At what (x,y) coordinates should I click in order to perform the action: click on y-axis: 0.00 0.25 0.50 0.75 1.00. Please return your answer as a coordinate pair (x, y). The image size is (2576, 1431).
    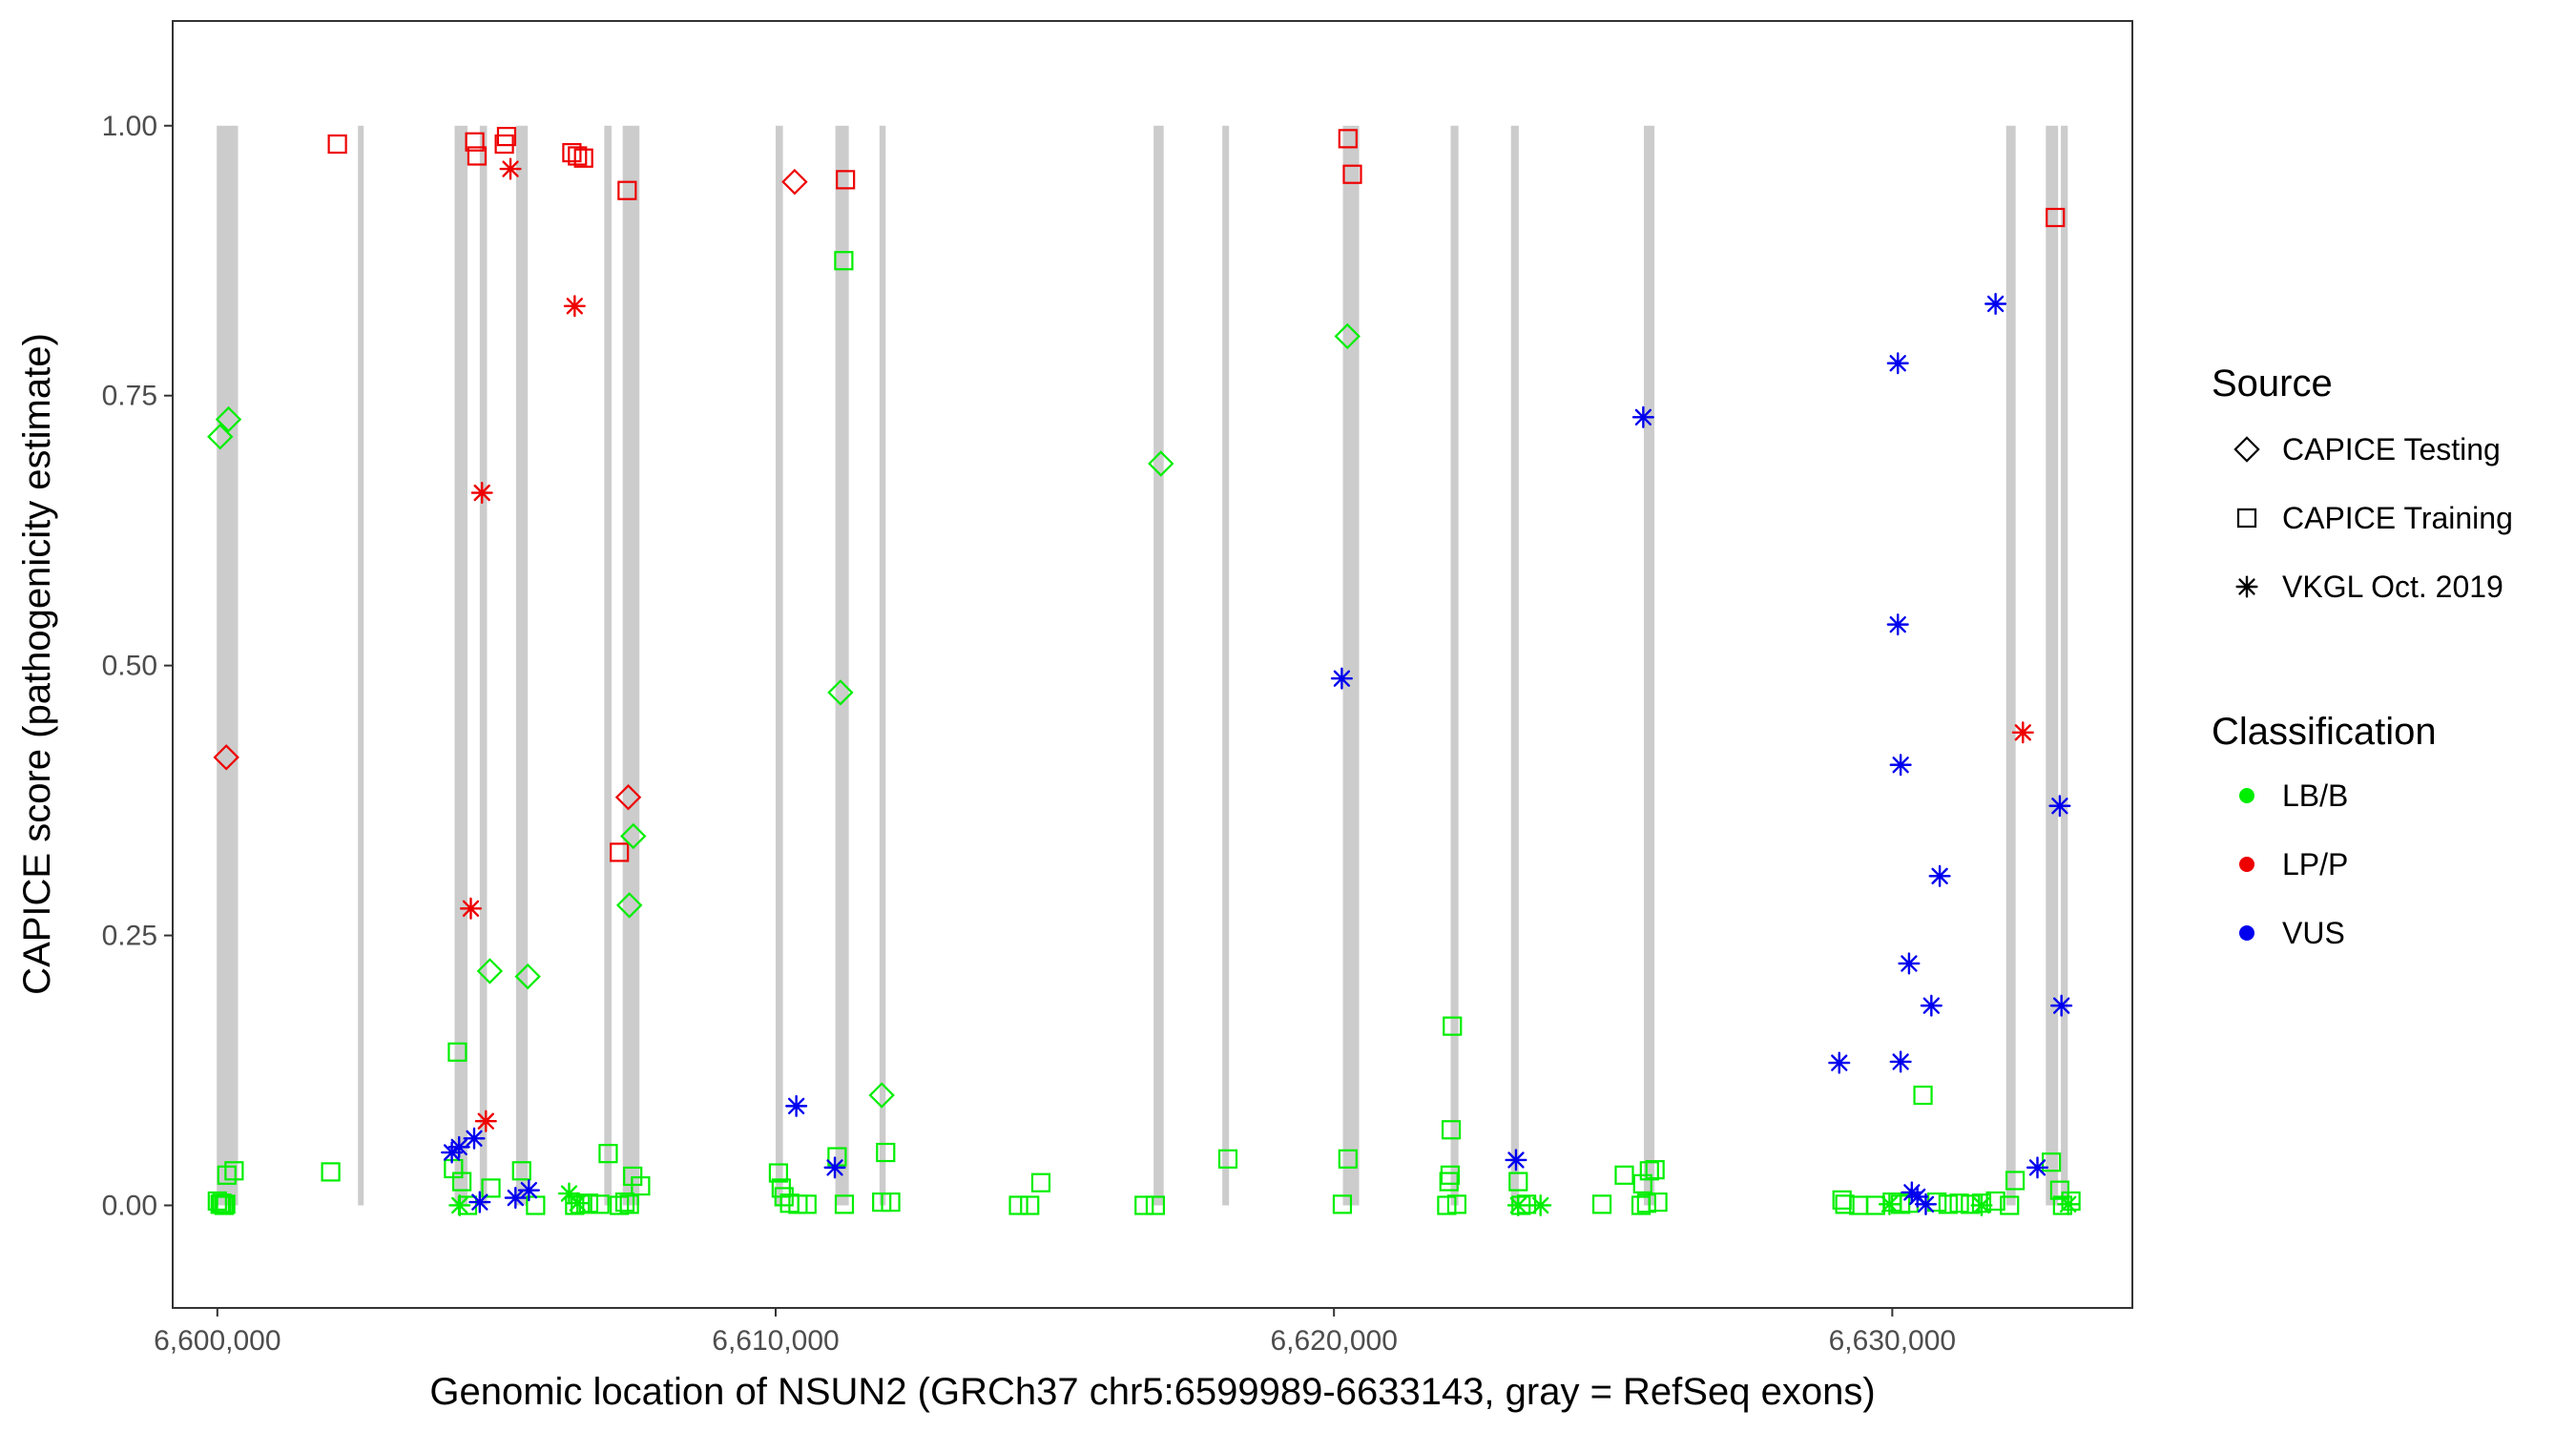
    Looking at the image, I should click on (137, 666).